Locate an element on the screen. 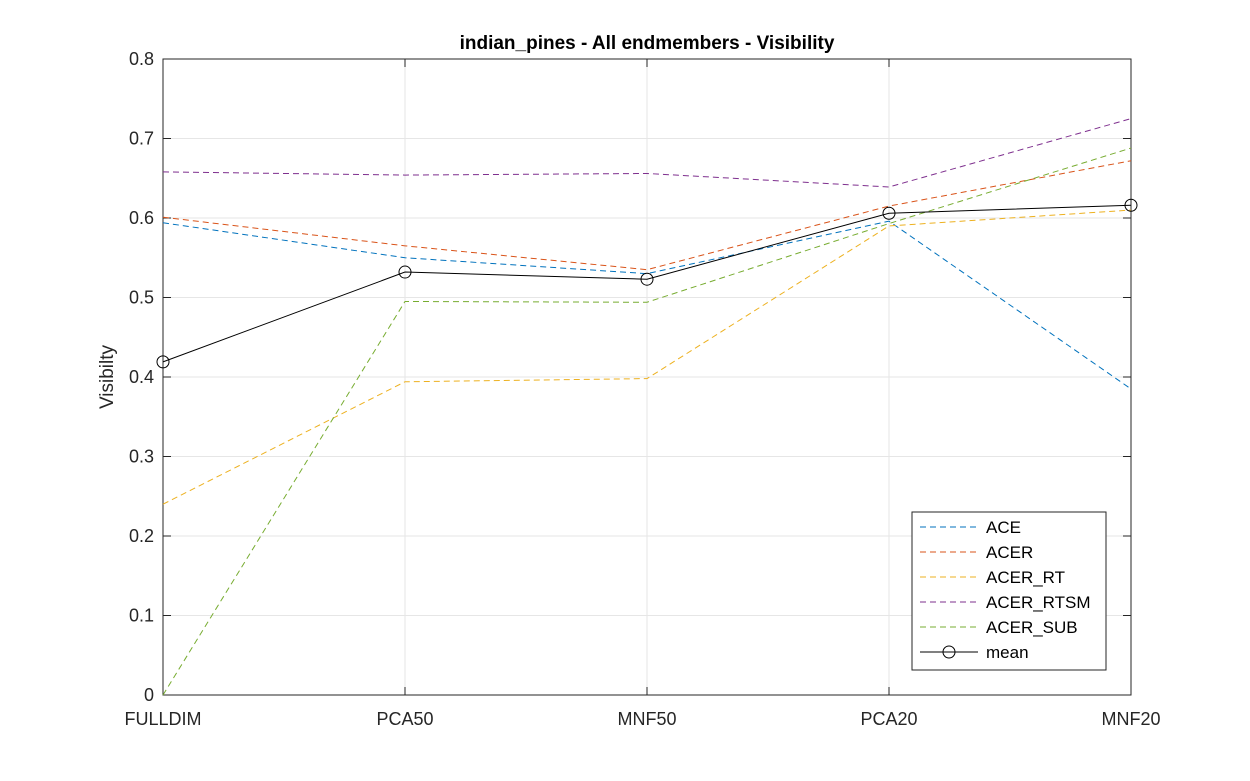 This screenshot has width=1250, height=781. y-tick-label: 0.1 is located at coordinates (141, 616).